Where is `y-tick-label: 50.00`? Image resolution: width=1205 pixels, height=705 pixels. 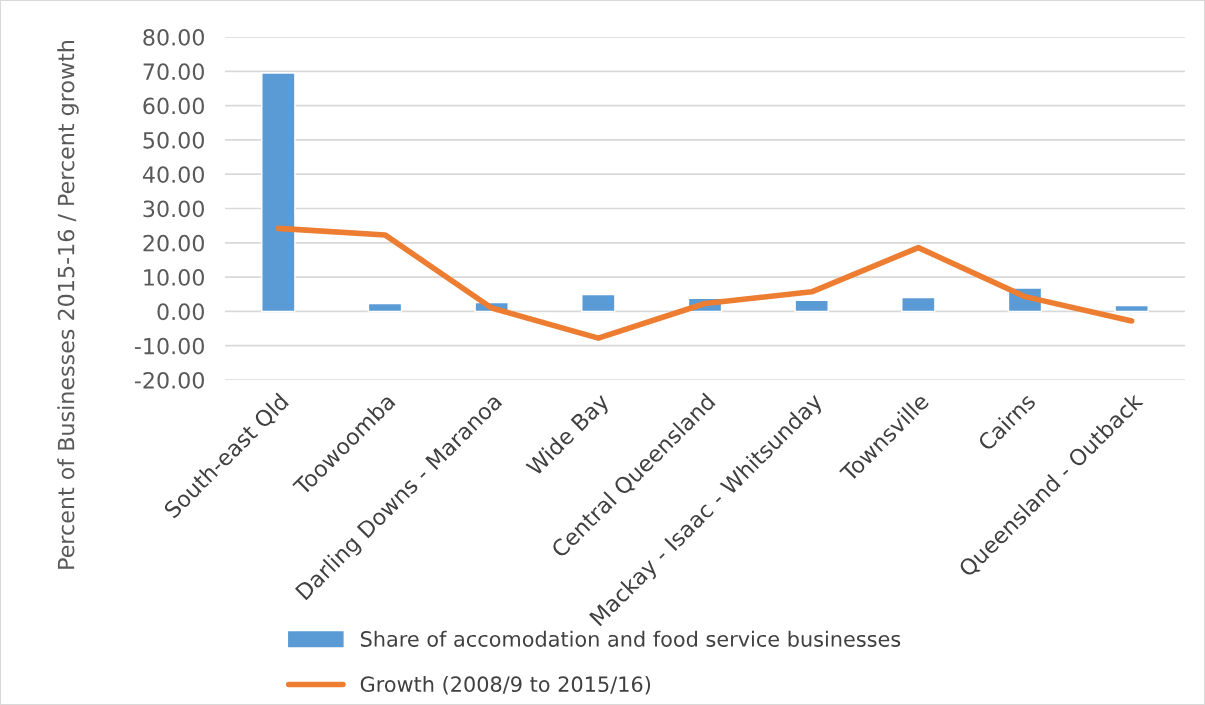
y-tick-label: 50.00 is located at coordinates (173, 140).